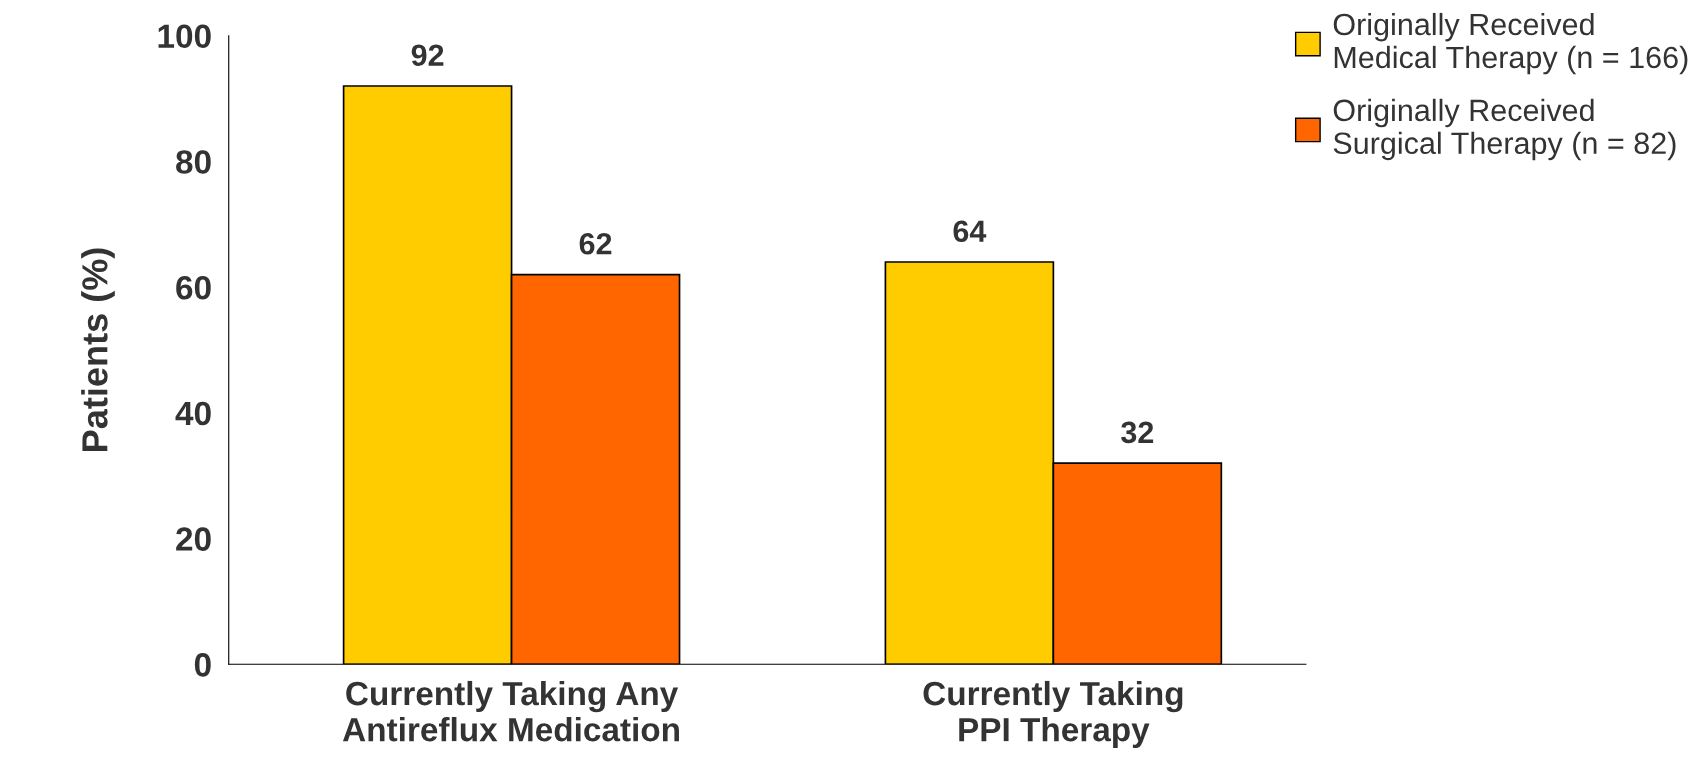  I want to click on y-tick-label: 40, so click(193, 413).